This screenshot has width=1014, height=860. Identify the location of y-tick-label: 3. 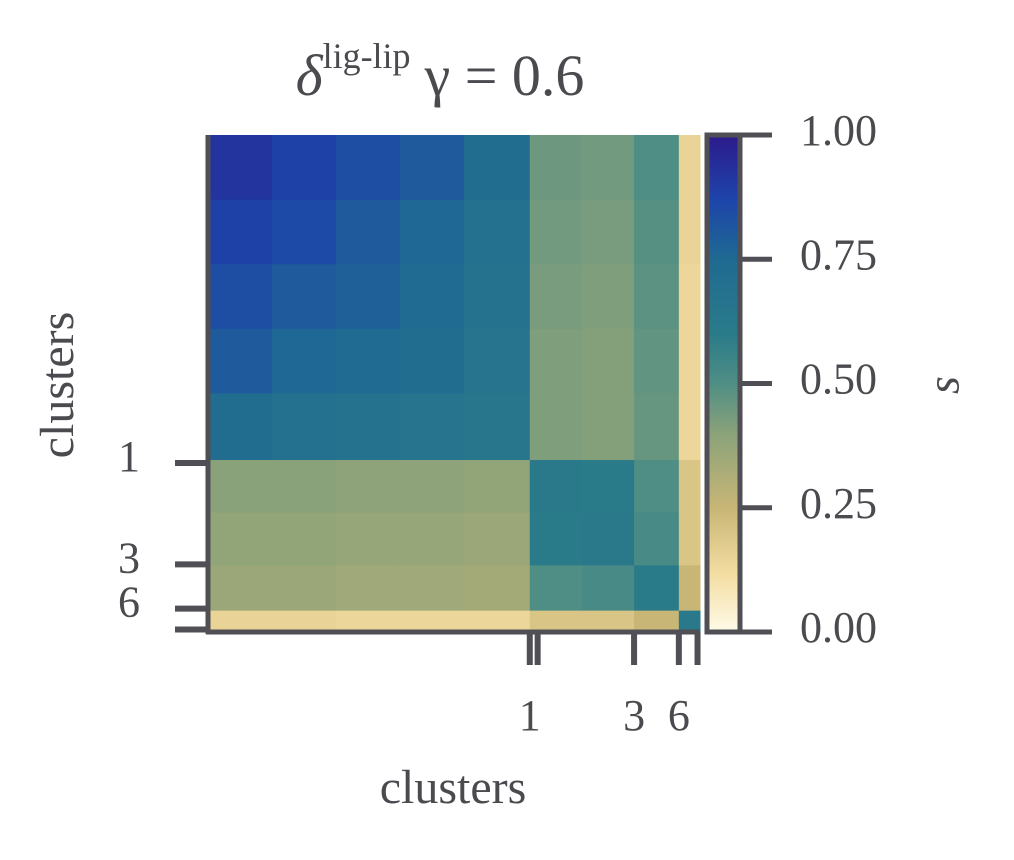
(129, 558).